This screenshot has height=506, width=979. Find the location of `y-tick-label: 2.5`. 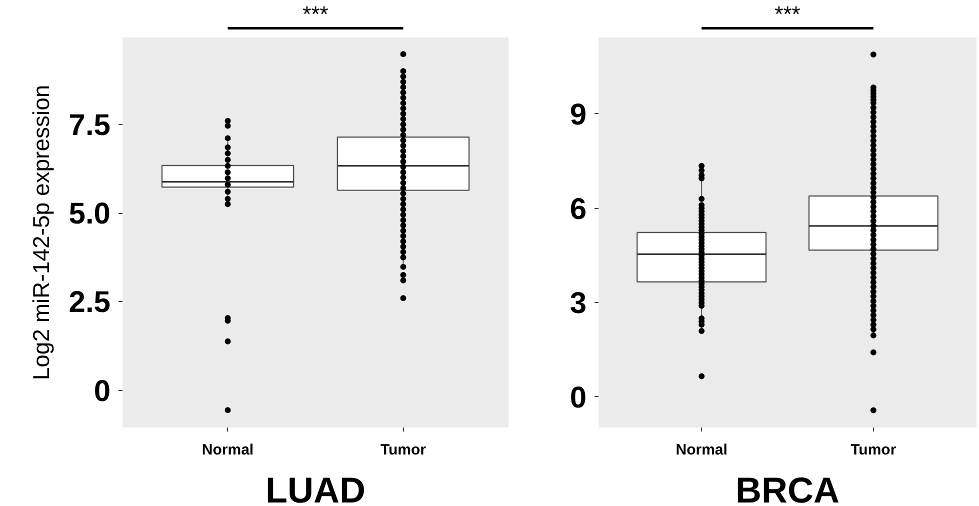

y-tick-label: 2.5 is located at coordinates (89, 303).